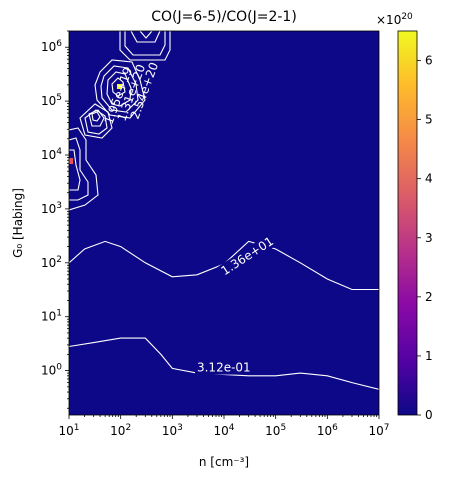  What do you see at coordinates (224, 462) in the screenshot?
I see `x-axis-label: n [cm⁻³]` at bounding box center [224, 462].